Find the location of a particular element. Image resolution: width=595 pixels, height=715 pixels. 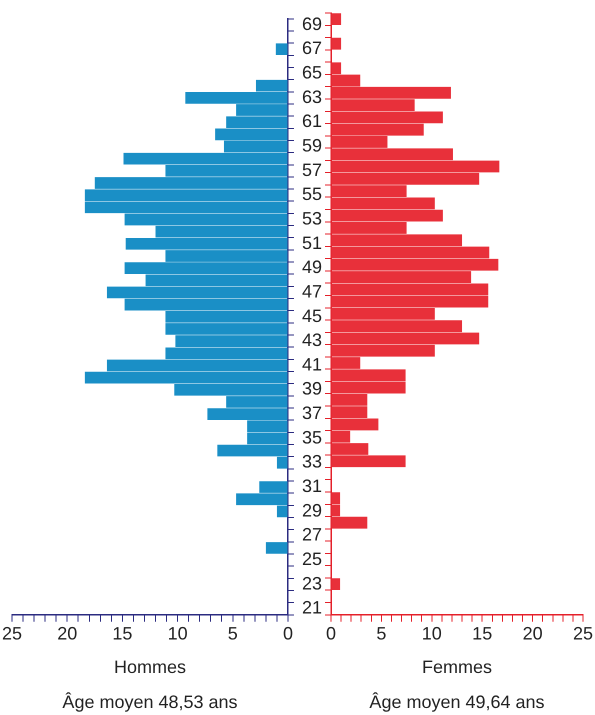

y-tick-label: 35 is located at coordinates (312, 437).